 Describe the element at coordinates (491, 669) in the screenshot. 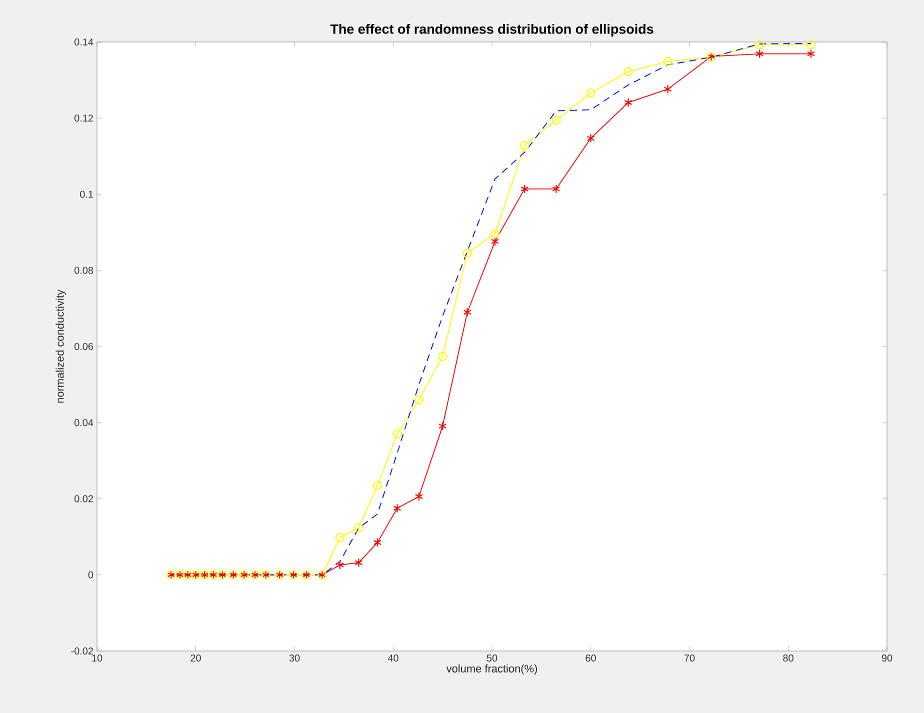

I see `x-axis-title: volume fraction(%)` at that location.